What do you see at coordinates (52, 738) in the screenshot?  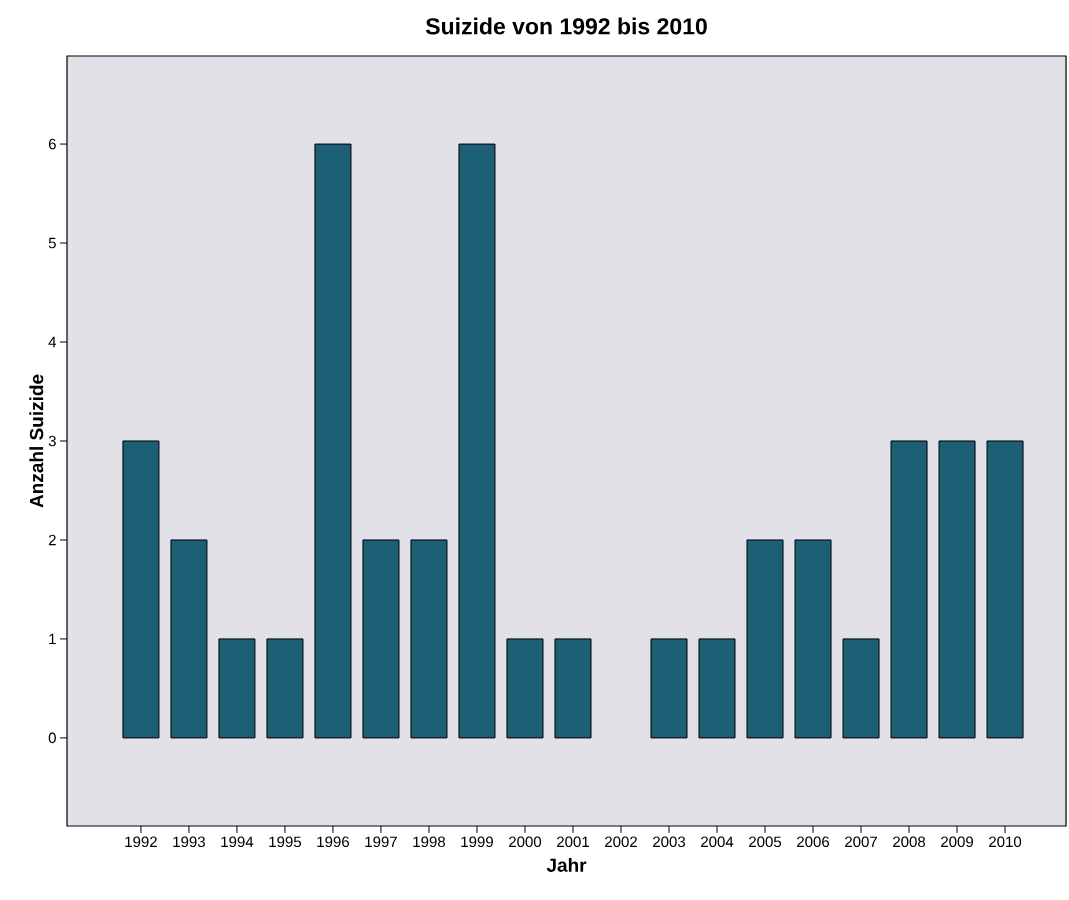 I see `y-tick-label: 0` at bounding box center [52, 738].